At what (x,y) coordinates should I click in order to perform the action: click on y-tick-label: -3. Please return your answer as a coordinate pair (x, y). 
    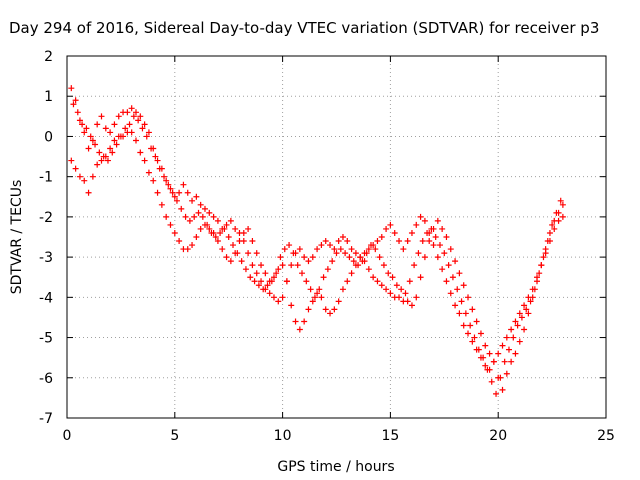
    Looking at the image, I should click on (46, 258).